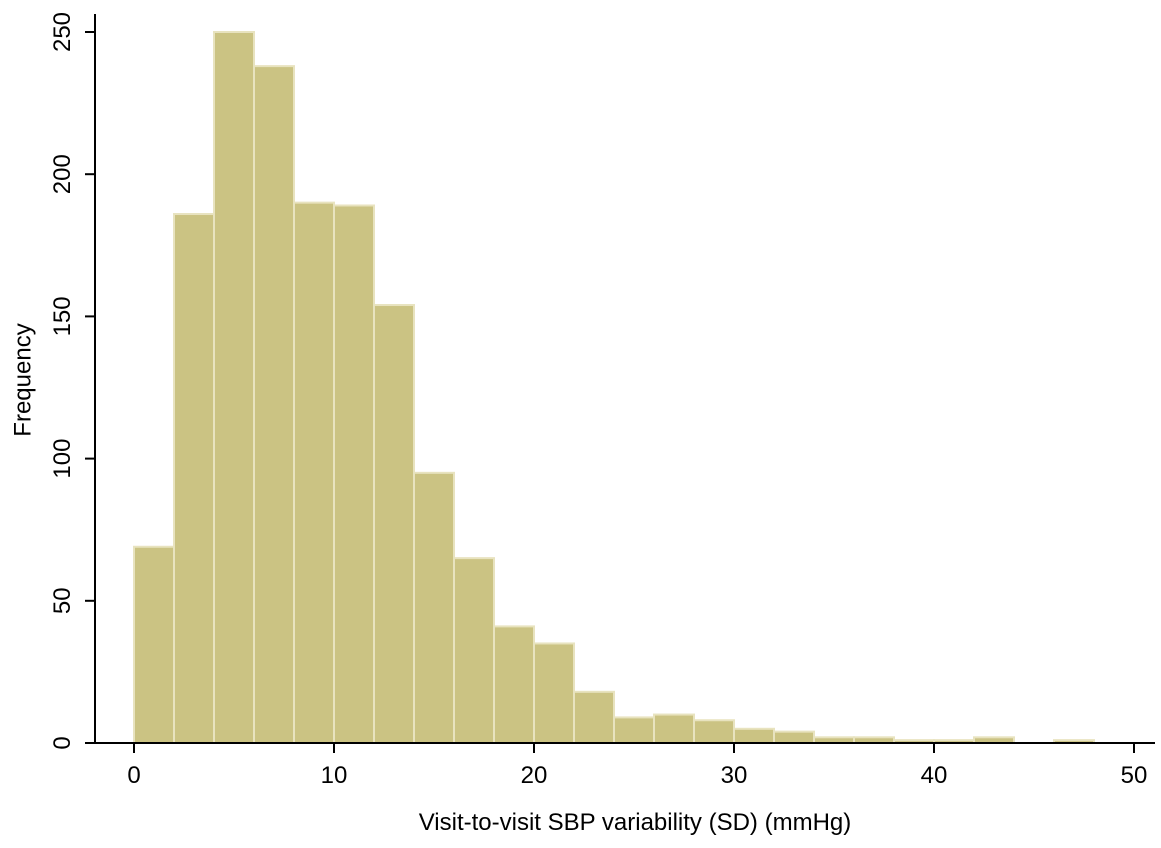 This screenshot has height=848, width=1161. What do you see at coordinates (62, 316) in the screenshot?
I see `y-tick-label: 150` at bounding box center [62, 316].